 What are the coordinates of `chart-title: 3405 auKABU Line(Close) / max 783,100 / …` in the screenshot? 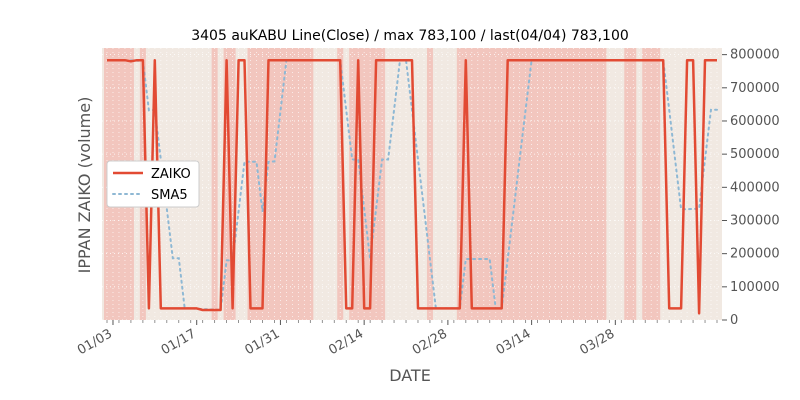 It's located at (410, 36).